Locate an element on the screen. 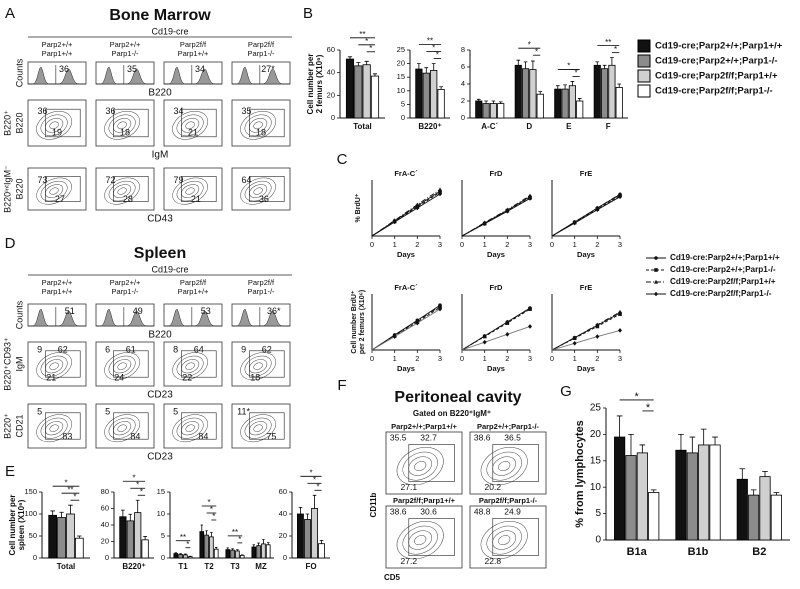 The image size is (800, 589). axis-label: CD5 is located at coordinates (392, 577).